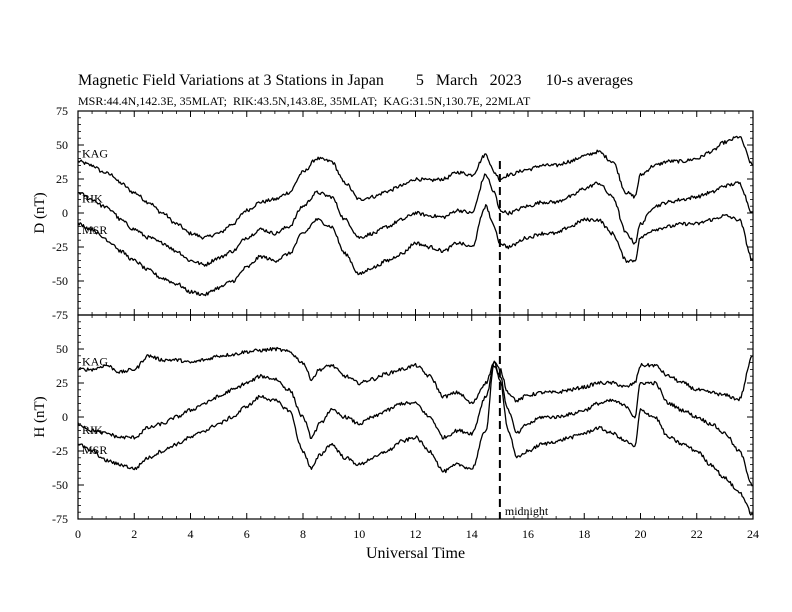 This screenshot has width=792, height=612. What do you see at coordinates (528, 534) in the screenshot?
I see `x-tick-label: 16` at bounding box center [528, 534].